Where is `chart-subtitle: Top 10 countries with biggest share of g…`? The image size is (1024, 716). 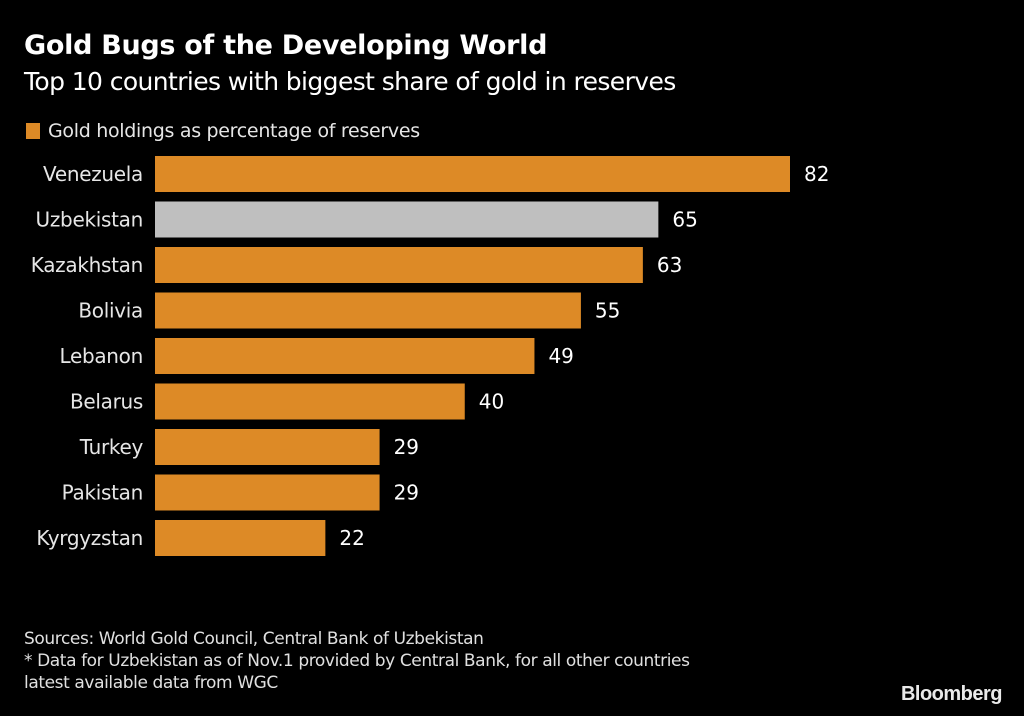
chart-subtitle: Top 10 countries with biggest share of g… is located at coordinates (350, 81).